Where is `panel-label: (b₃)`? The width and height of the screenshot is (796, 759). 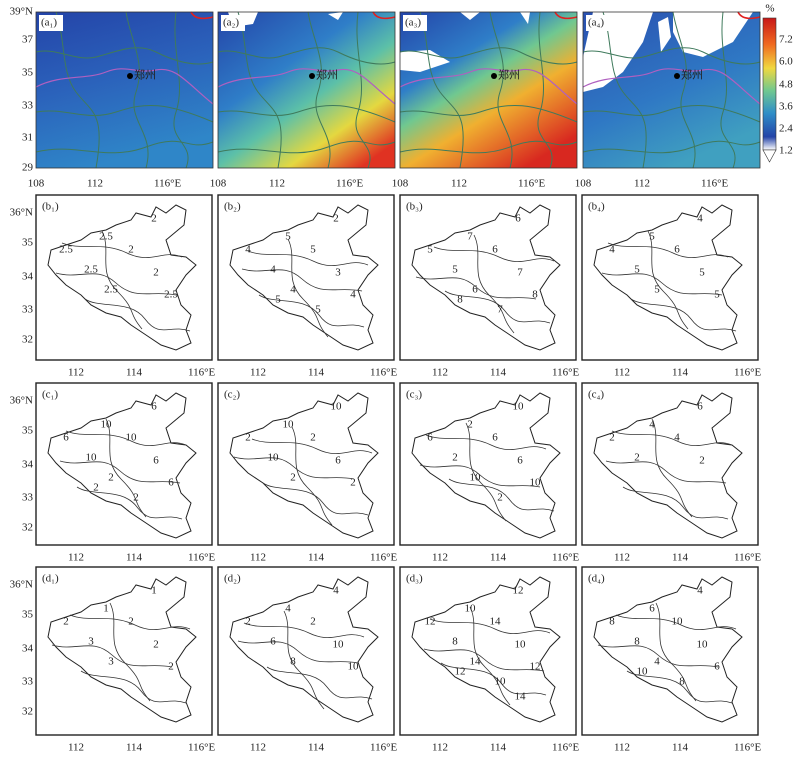 panel-label: (b₃) is located at coordinates (414, 207).